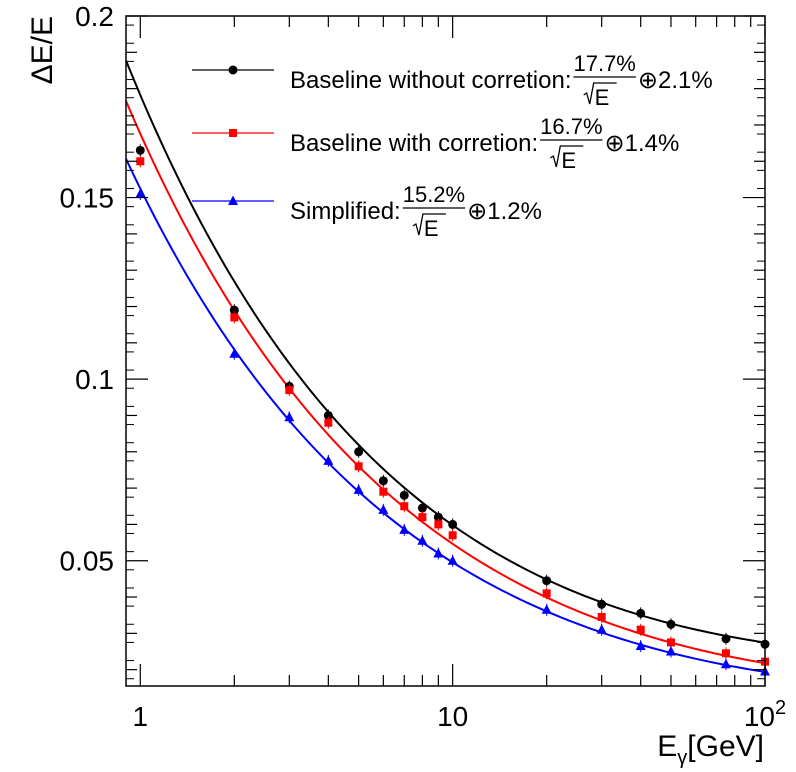 The image size is (796, 772). What do you see at coordinates (725, 746) in the screenshot?
I see `x-axis-title-unit: [GeV]` at bounding box center [725, 746].